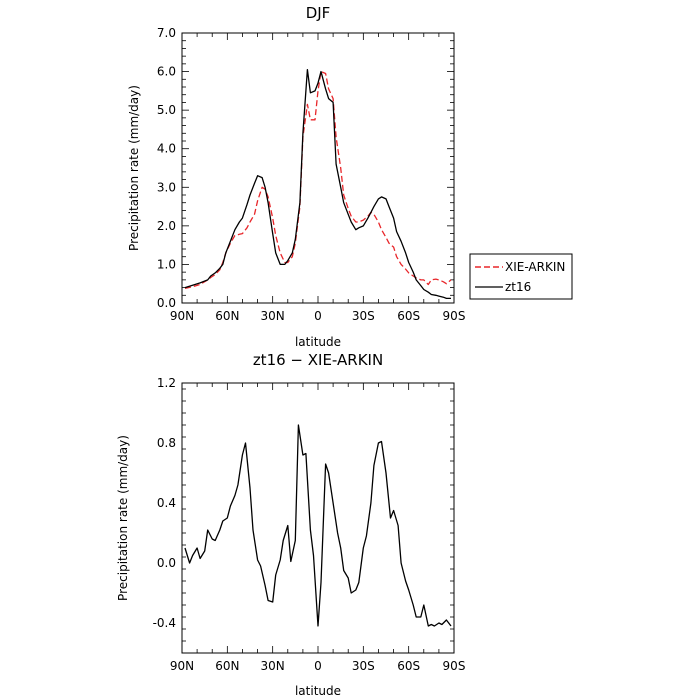 The image size is (700, 700). I want to click on y-axis-label-difference: Precipitation rate (mm/day), so click(123, 518).